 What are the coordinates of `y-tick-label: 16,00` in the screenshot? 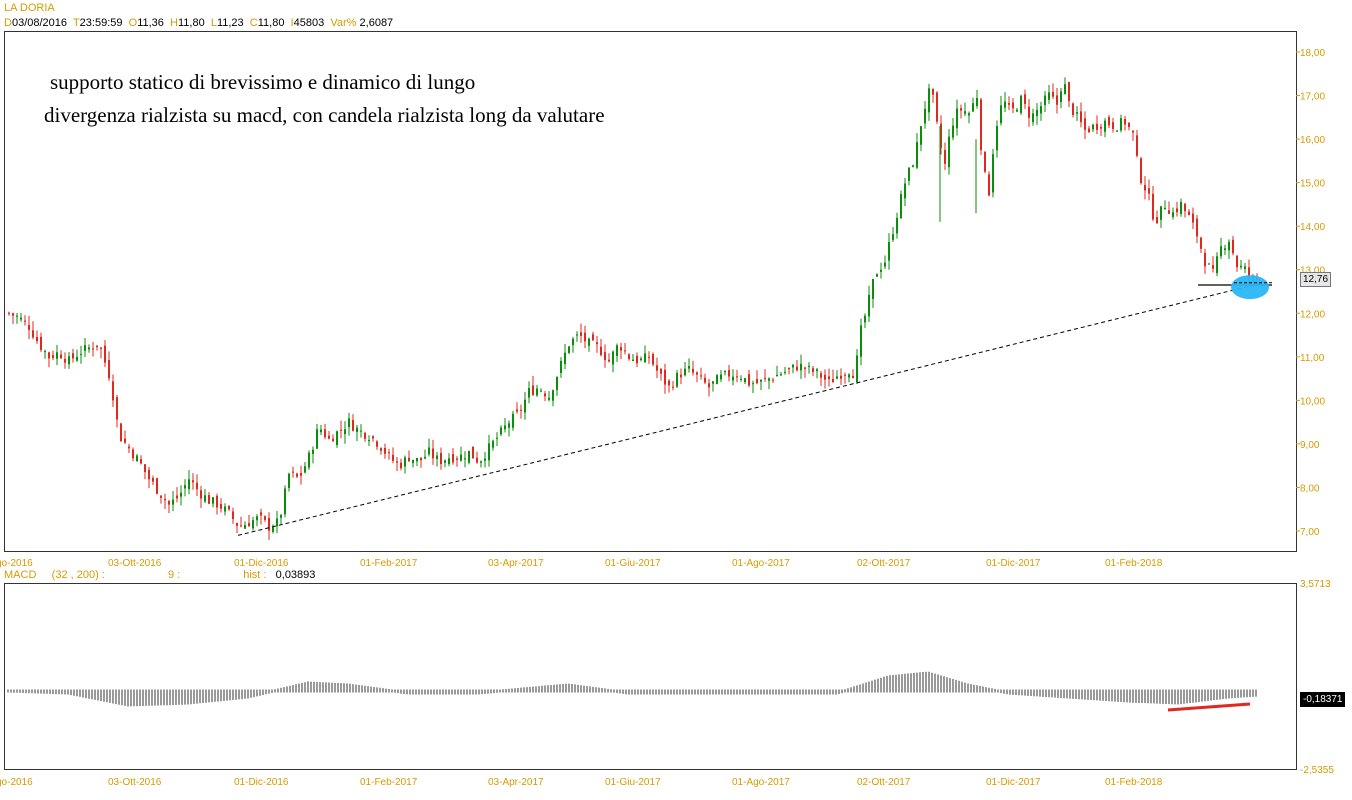 It's located at (1312, 140).